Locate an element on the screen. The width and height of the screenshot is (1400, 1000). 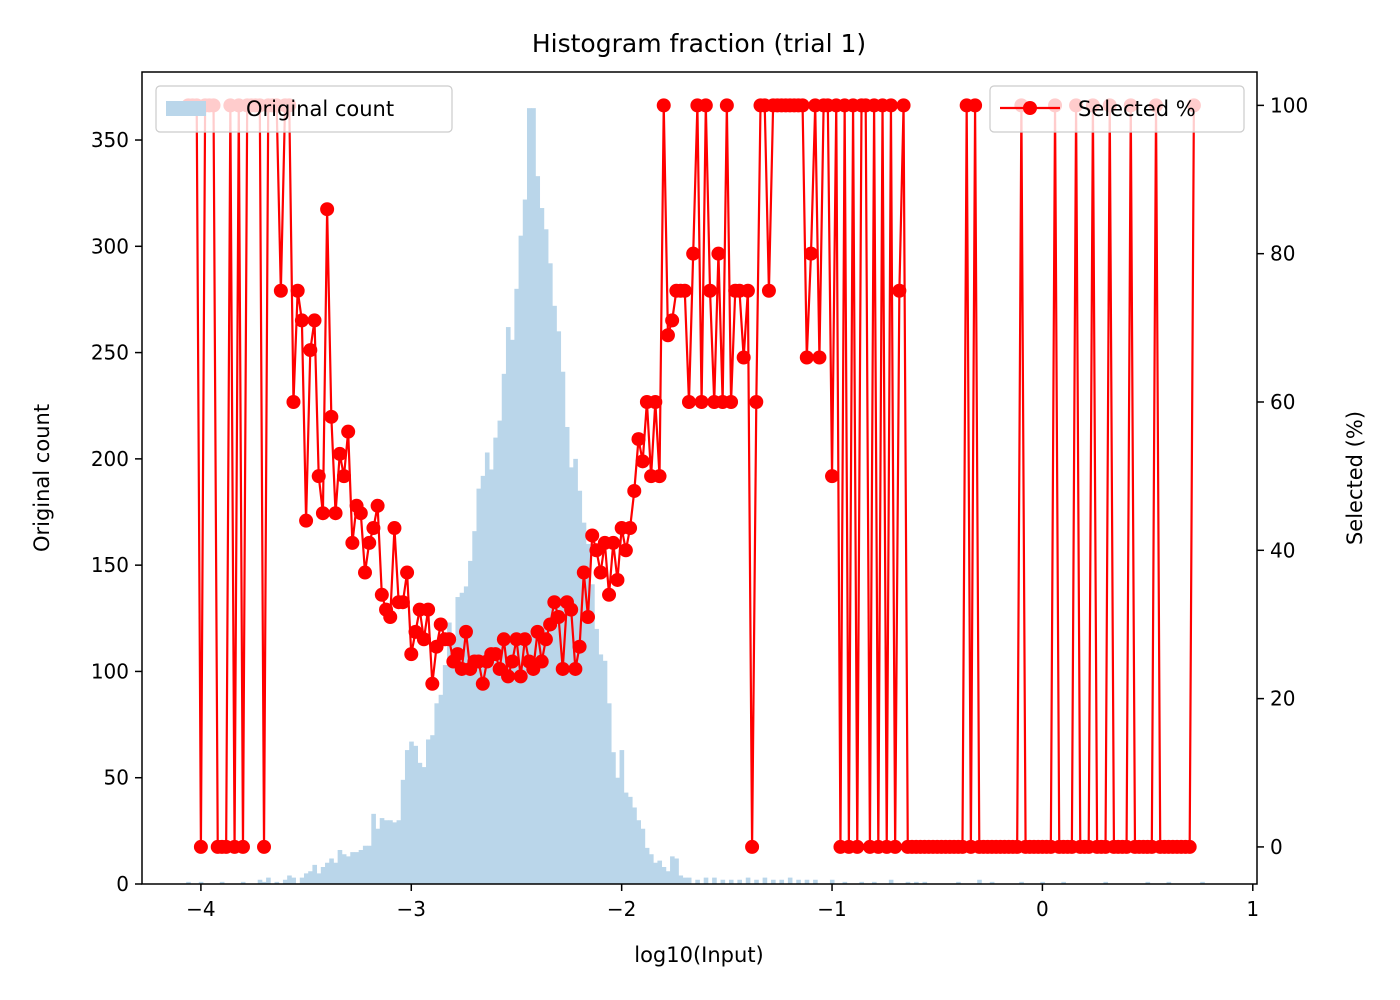
y-right-tick-label-0: 0 is located at coordinates (1276, 847).